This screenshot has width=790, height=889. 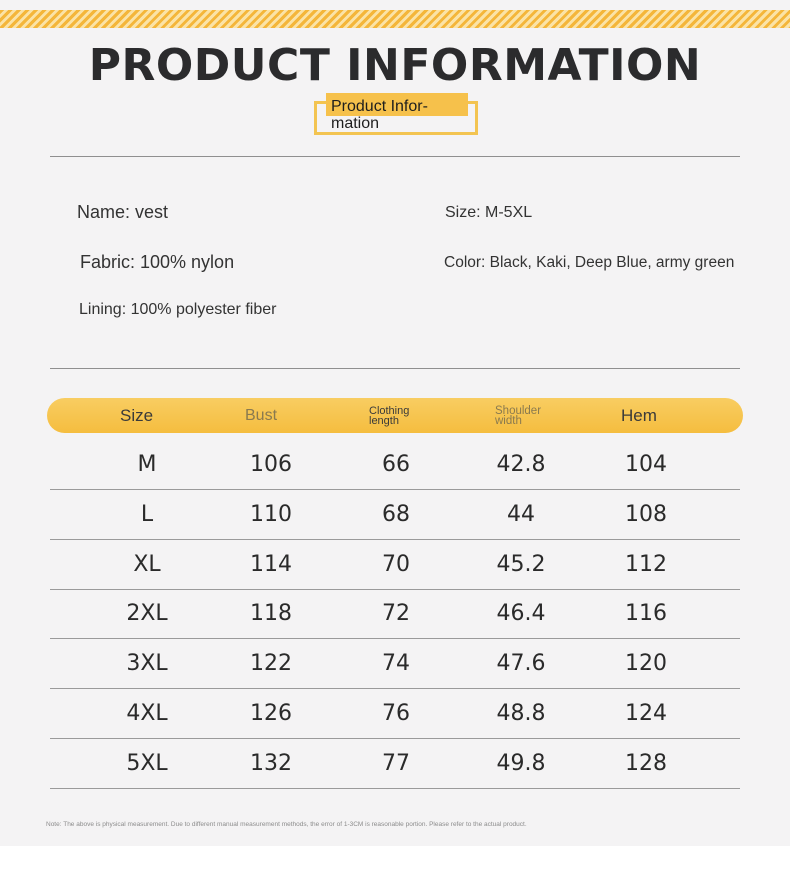 What do you see at coordinates (521, 464) in the screenshot?
I see `cell-shoulder-width: 42.8` at bounding box center [521, 464].